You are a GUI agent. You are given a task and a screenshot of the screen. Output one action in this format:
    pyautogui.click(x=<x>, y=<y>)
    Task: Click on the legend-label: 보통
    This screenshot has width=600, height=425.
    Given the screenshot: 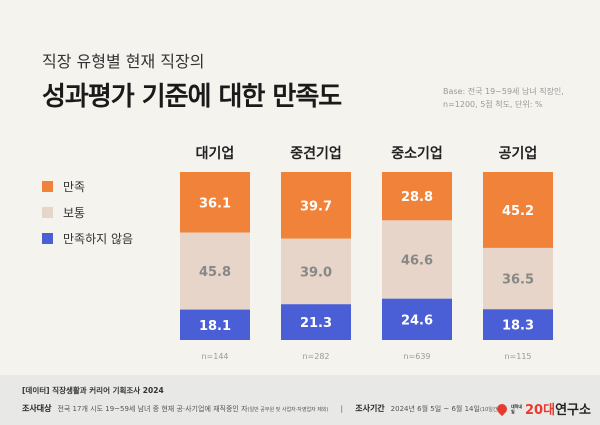 What is the action you would take?
    pyautogui.click(x=74, y=212)
    